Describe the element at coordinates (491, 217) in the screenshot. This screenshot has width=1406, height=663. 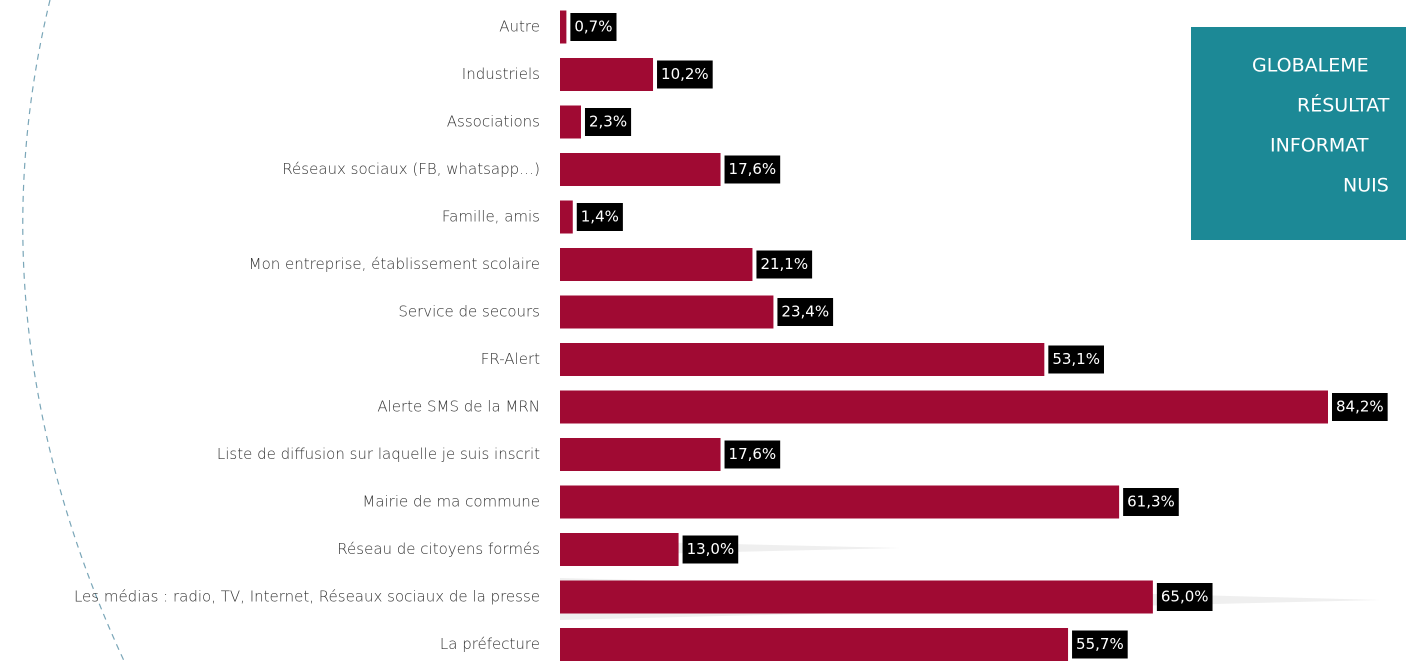
I see `category-label: Famille, amis` at that location.